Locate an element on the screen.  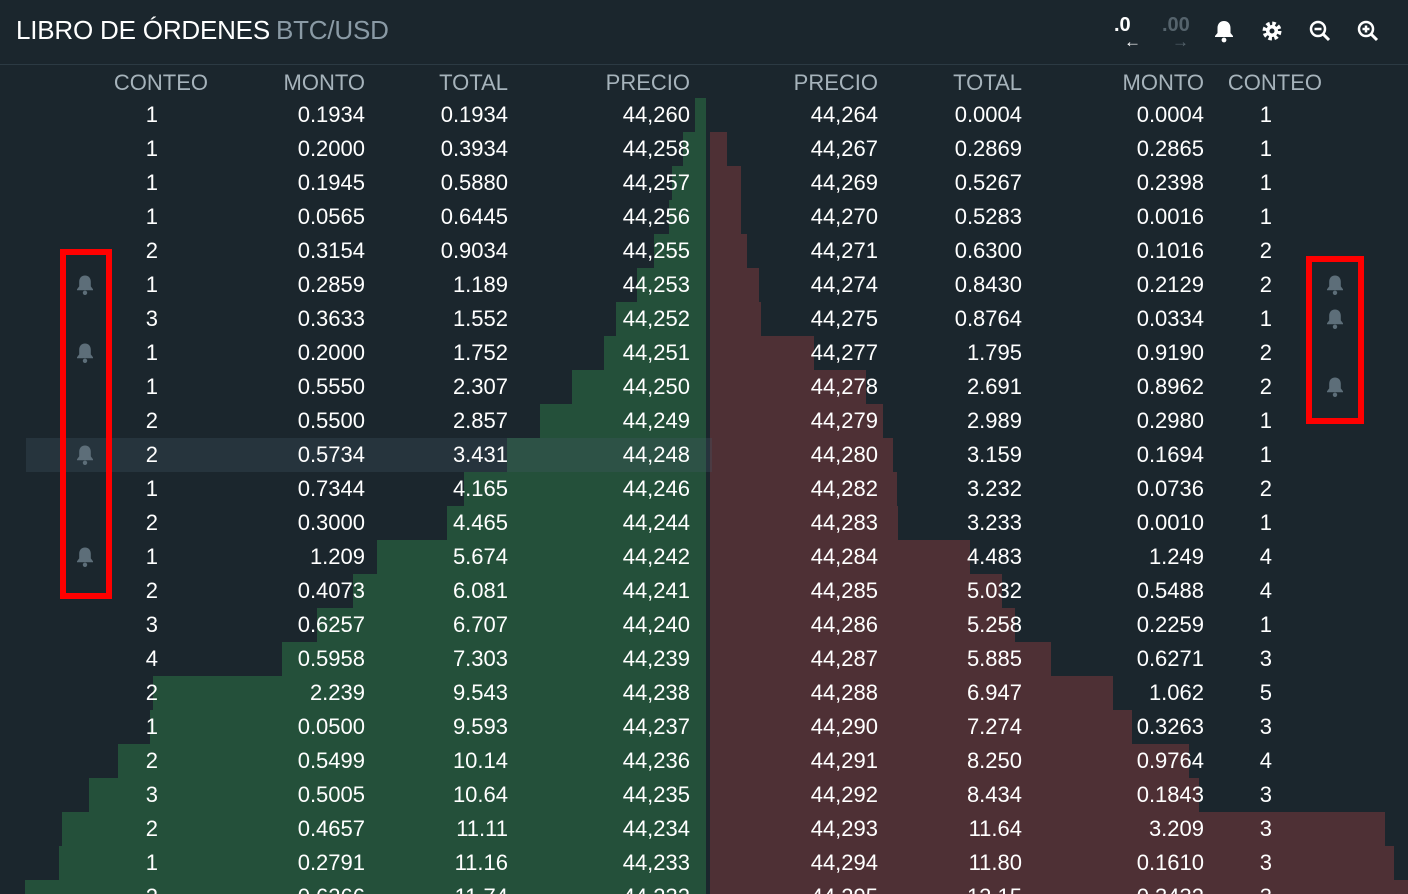
bid-amount: 0.3000 is located at coordinates (331, 522).